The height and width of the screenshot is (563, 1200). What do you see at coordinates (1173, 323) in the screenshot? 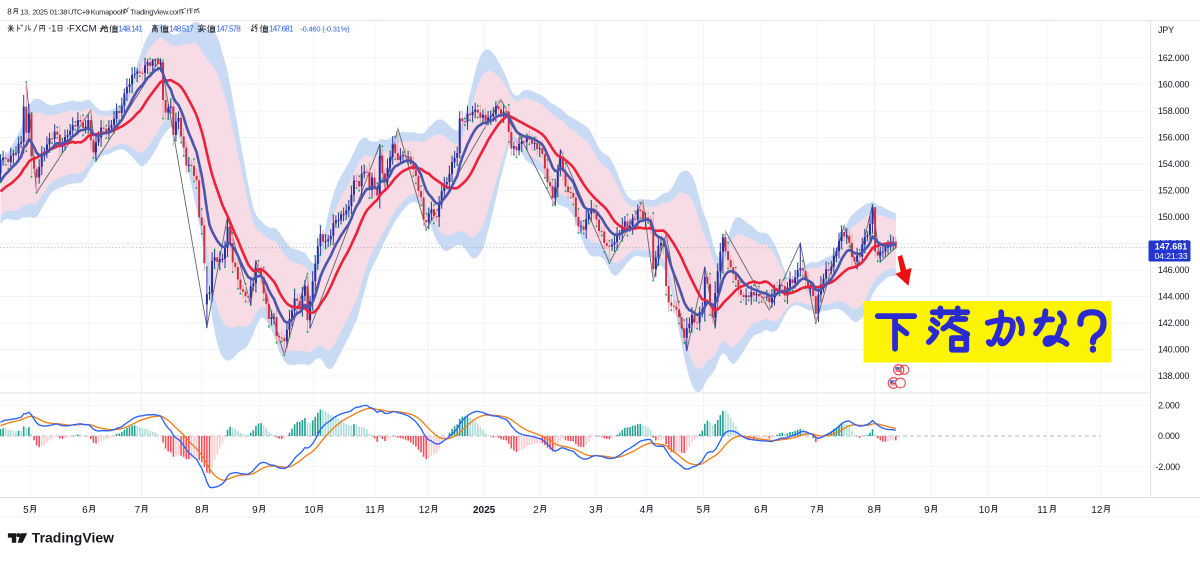
I see `svg-text: 142.000` at bounding box center [1173, 323].